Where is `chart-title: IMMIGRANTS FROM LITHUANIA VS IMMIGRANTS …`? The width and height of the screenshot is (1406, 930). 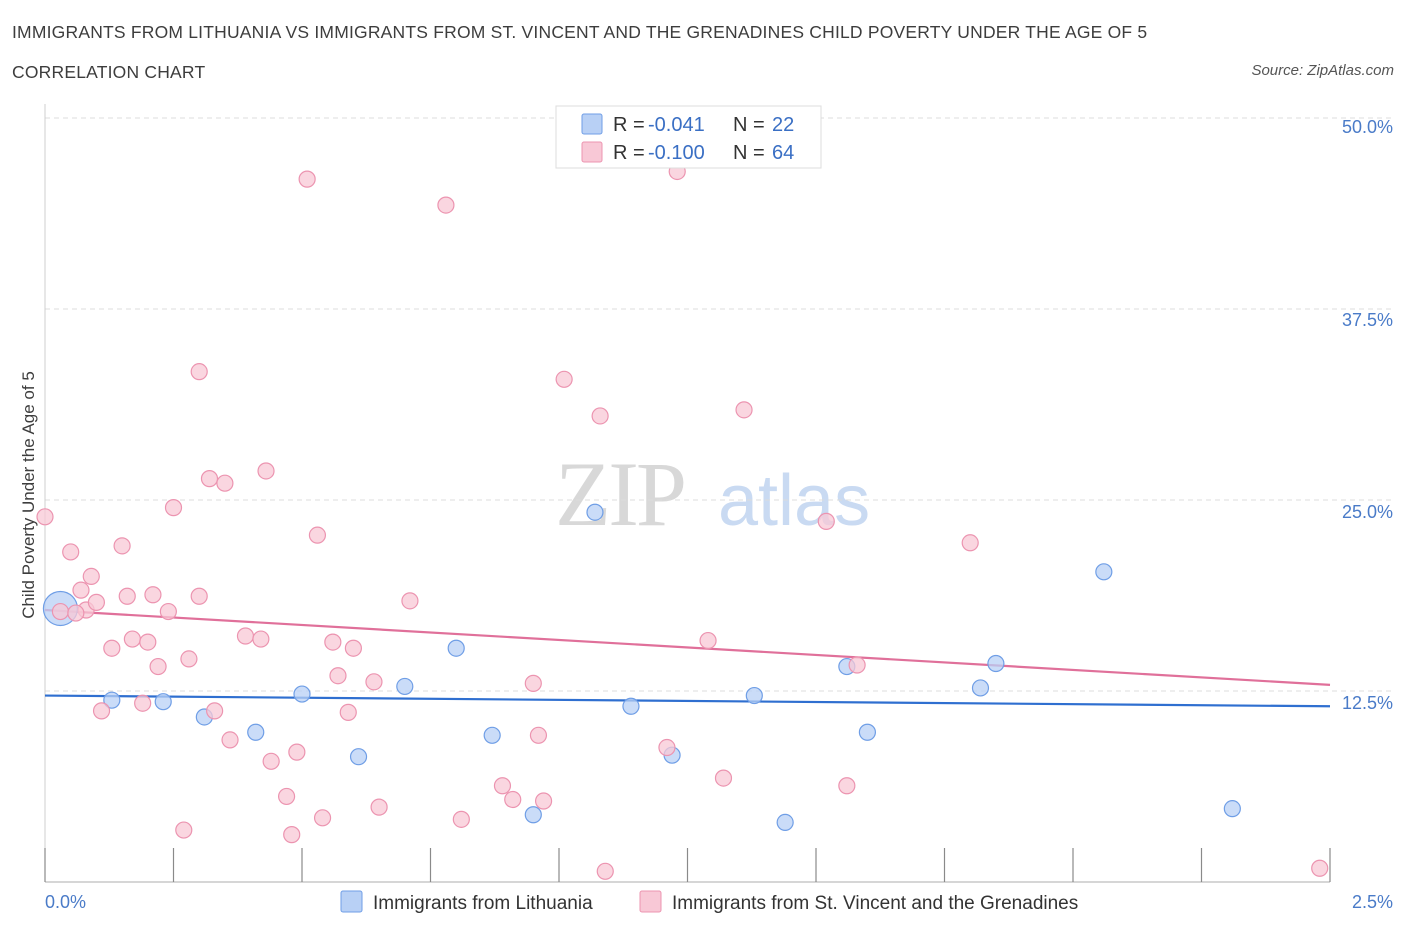
chart-title: IMMIGRANTS FROM LITHUANIA VS IMMIGRANTS … is located at coordinates (580, 32).